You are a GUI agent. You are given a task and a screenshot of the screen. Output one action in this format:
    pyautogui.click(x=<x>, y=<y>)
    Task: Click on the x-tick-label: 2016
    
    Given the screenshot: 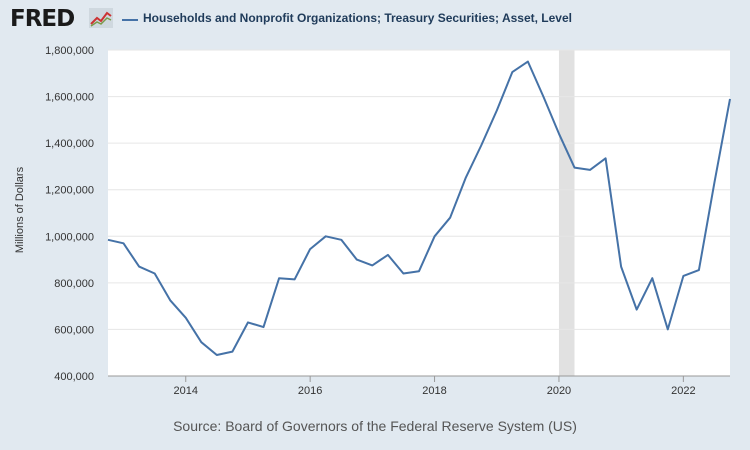 What is the action you would take?
    pyautogui.click(x=310, y=391)
    